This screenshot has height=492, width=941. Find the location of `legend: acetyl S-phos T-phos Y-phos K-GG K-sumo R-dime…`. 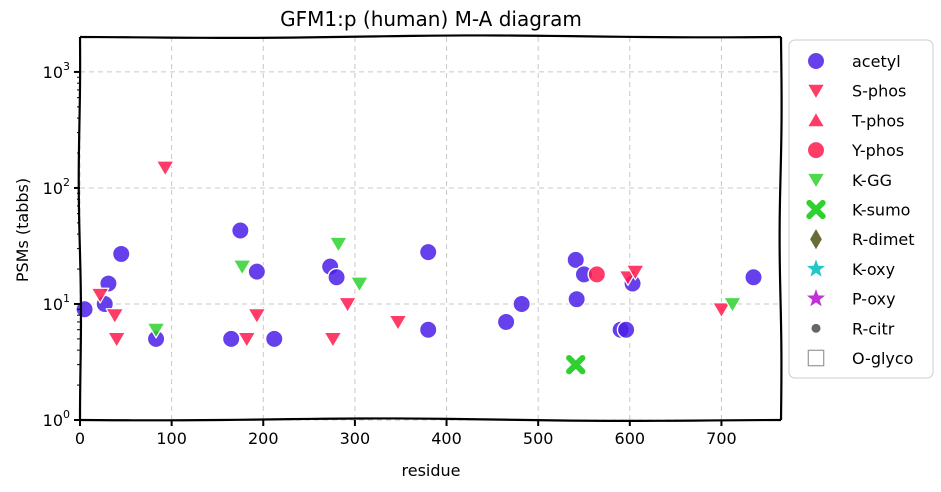

legend: acetyl S-phos T-phos Y-phos K-GG K-sumo R-dime… is located at coordinates (861, 209).